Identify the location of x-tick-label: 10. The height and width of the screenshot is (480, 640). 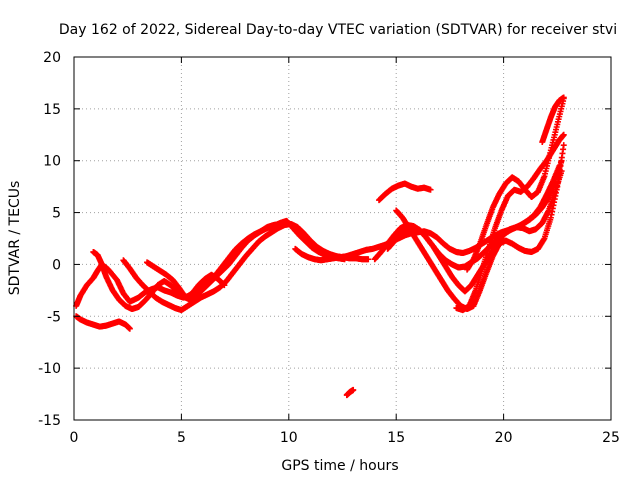
(289, 438).